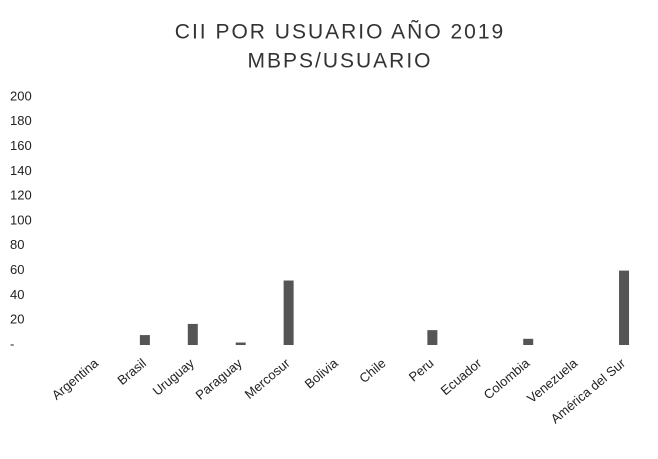  I want to click on y-tick-label: 100, so click(21, 219).